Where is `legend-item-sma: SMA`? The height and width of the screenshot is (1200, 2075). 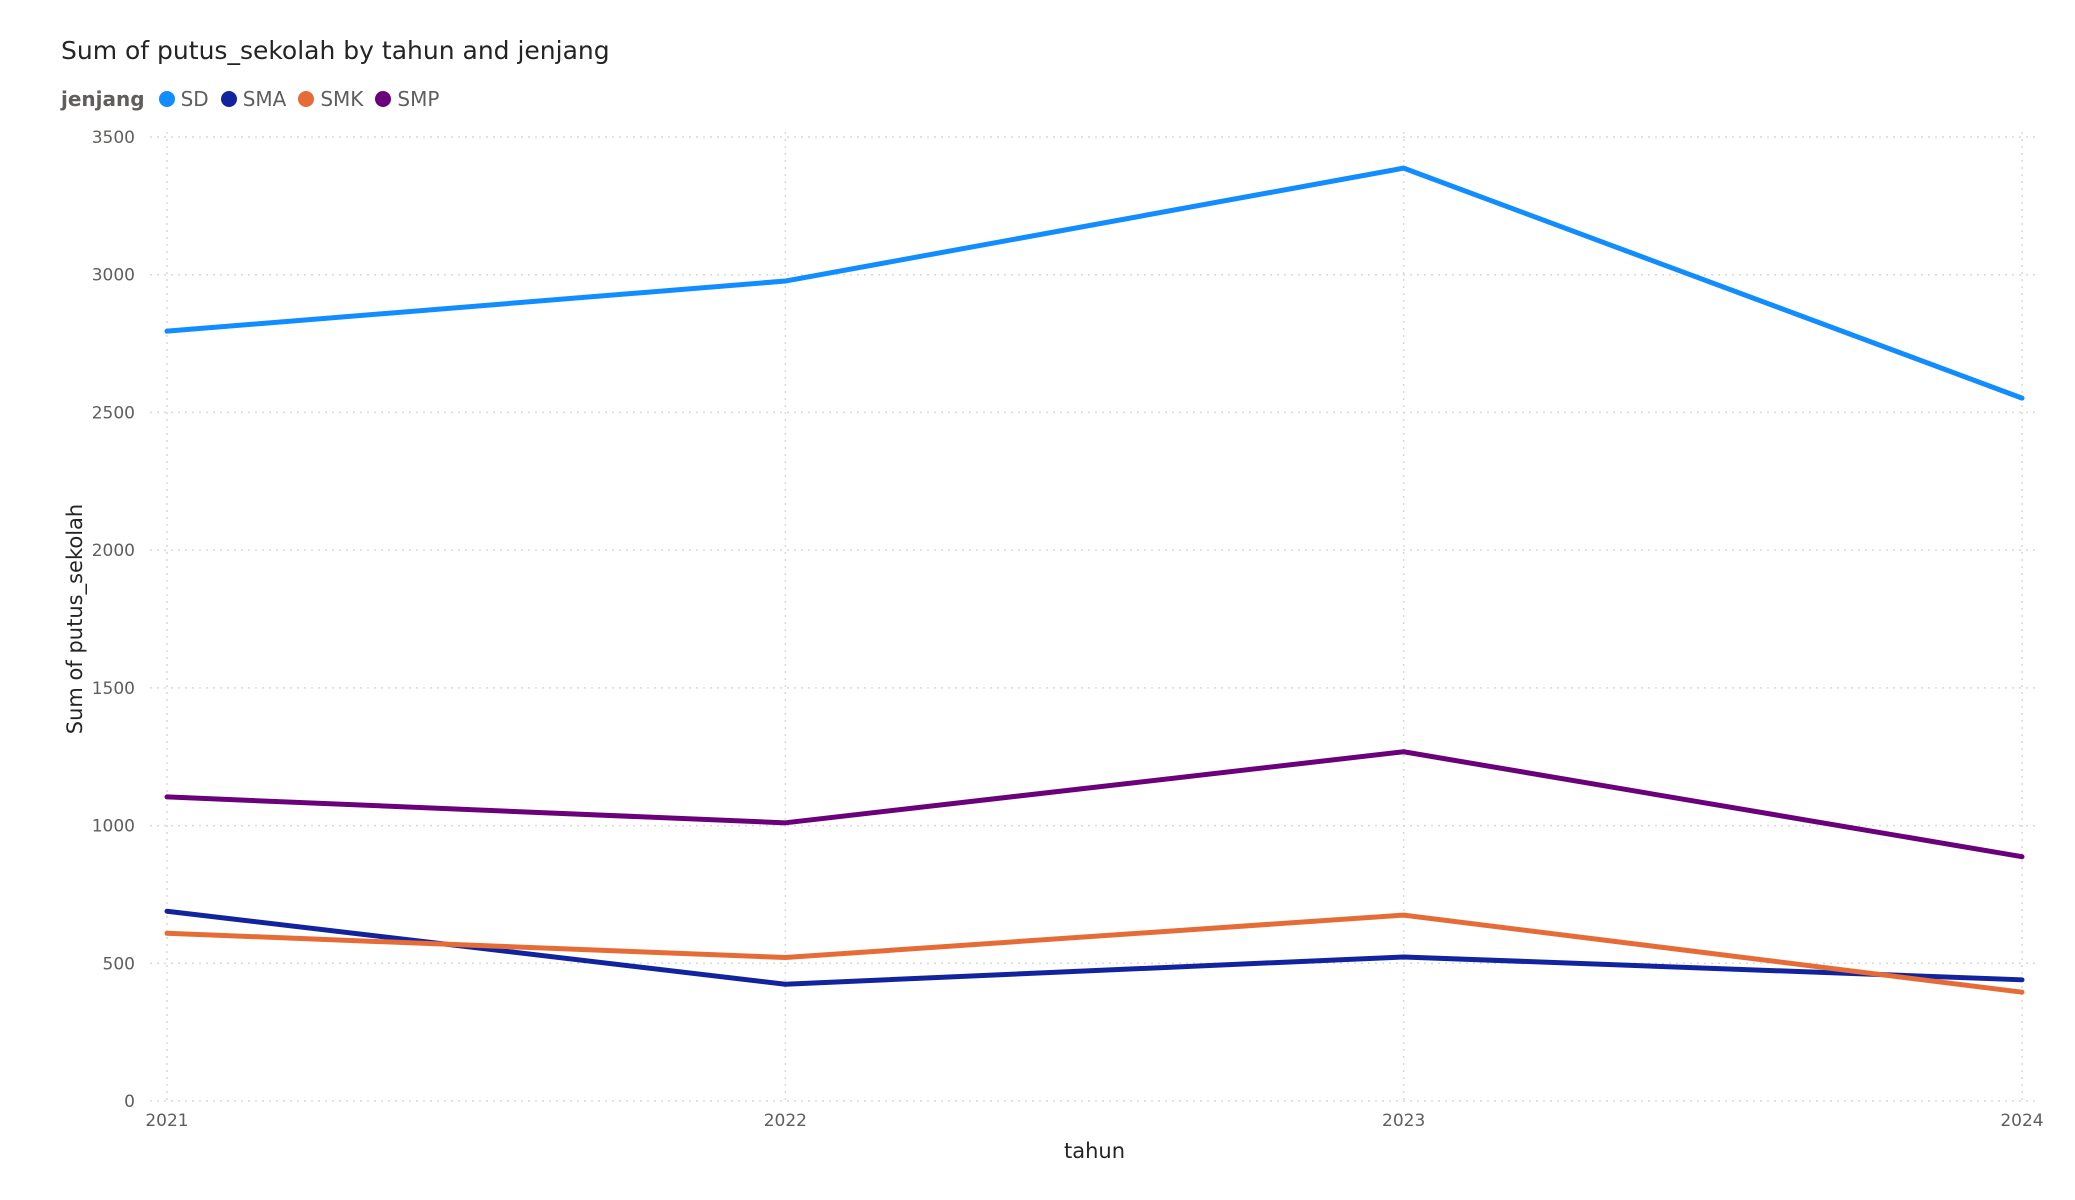
legend-item-sma: SMA is located at coordinates (253, 99).